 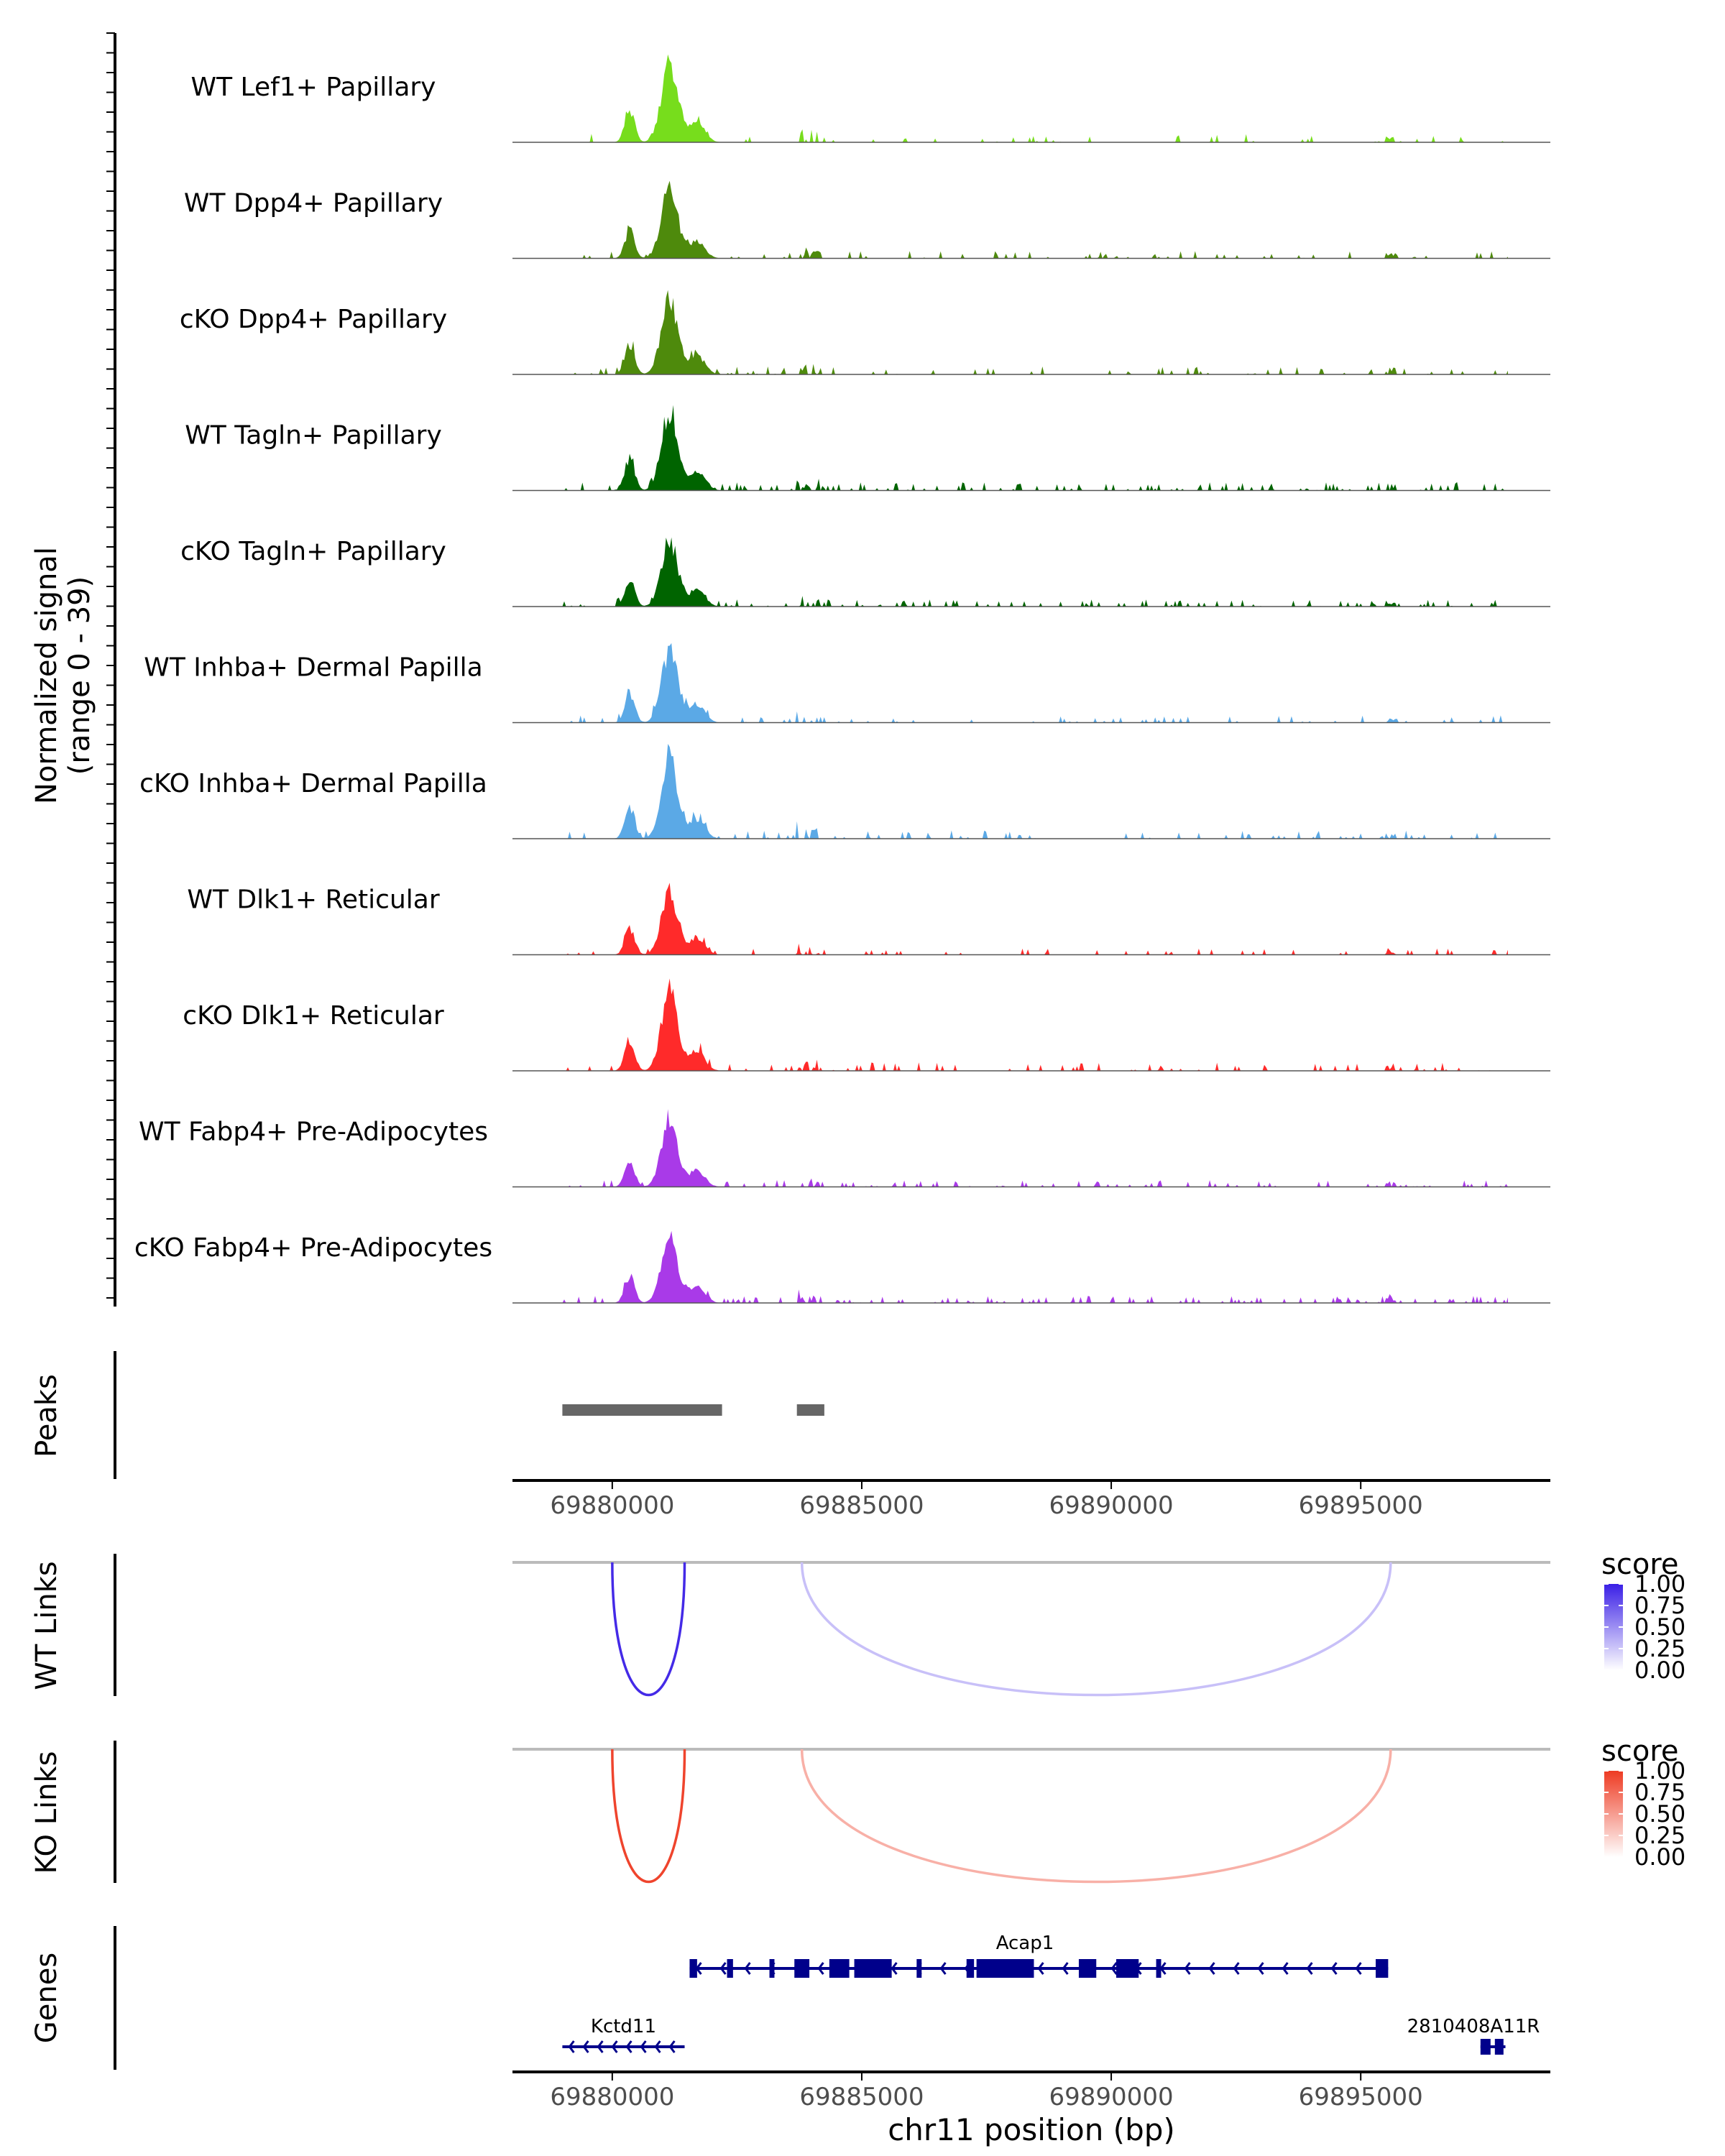 What do you see at coordinates (313, 319) in the screenshot?
I see `track-label: cKO Dpp4+ Papillary` at bounding box center [313, 319].